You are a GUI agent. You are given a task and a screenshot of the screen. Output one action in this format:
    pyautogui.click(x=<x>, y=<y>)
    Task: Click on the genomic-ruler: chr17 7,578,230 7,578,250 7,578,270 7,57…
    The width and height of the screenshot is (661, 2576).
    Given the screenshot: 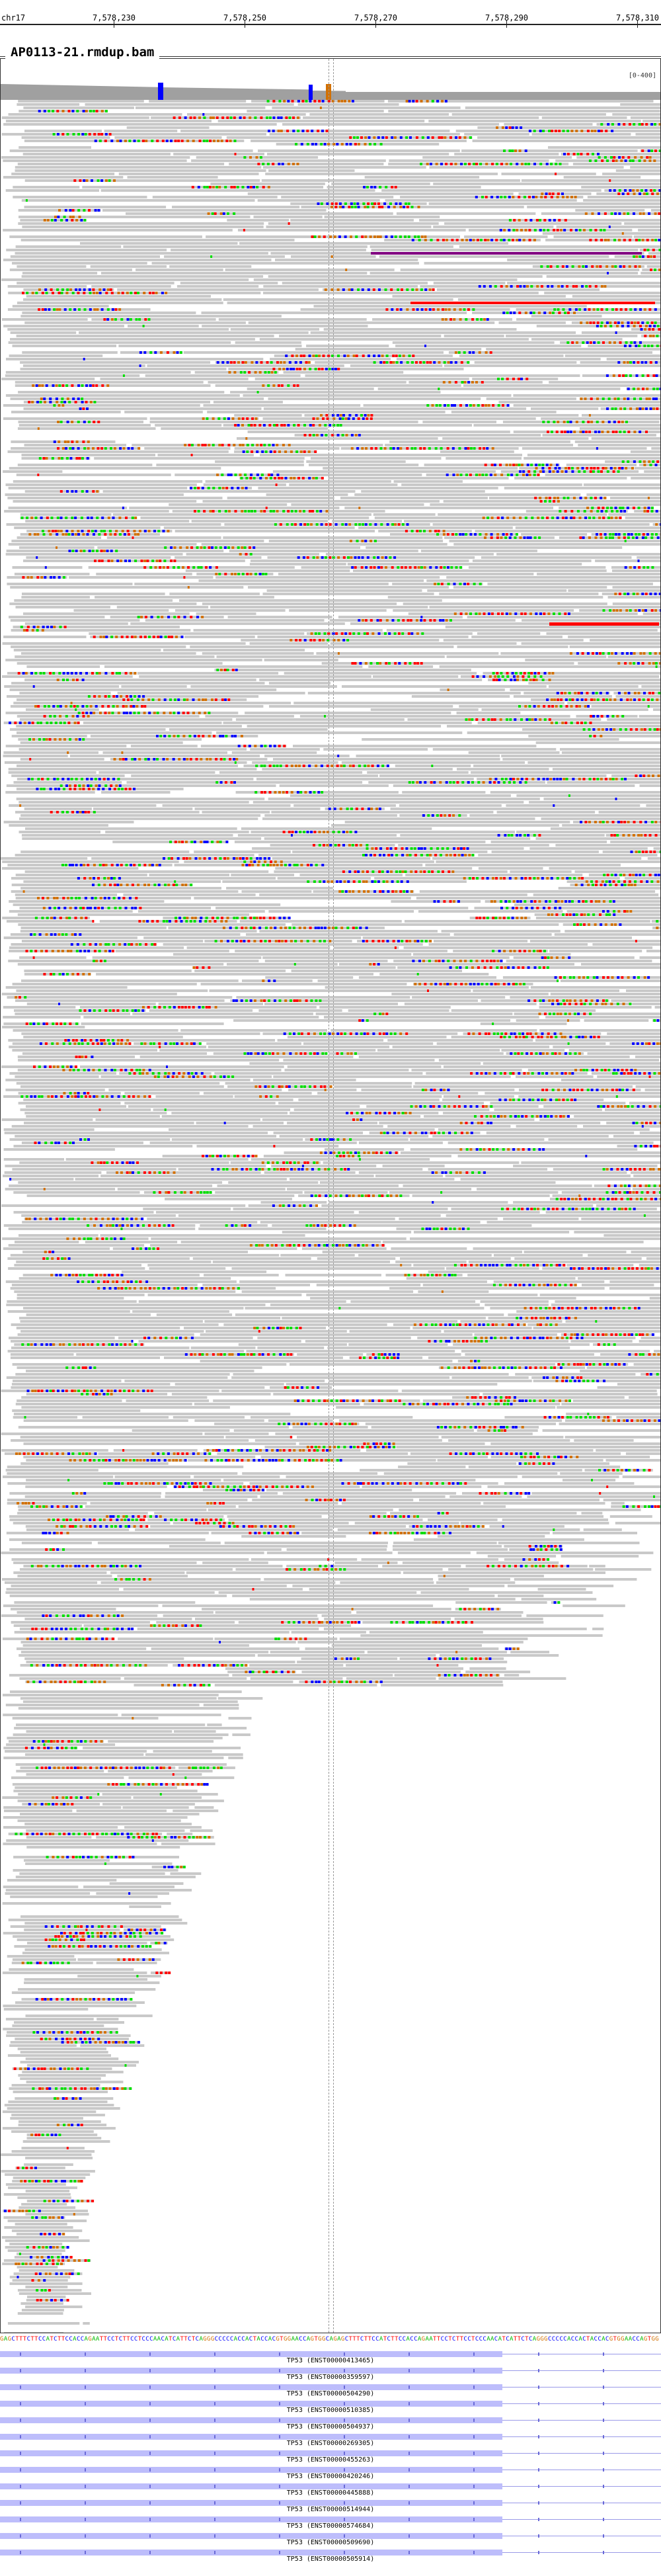 What is the action you would take?
    pyautogui.click(x=330, y=16)
    